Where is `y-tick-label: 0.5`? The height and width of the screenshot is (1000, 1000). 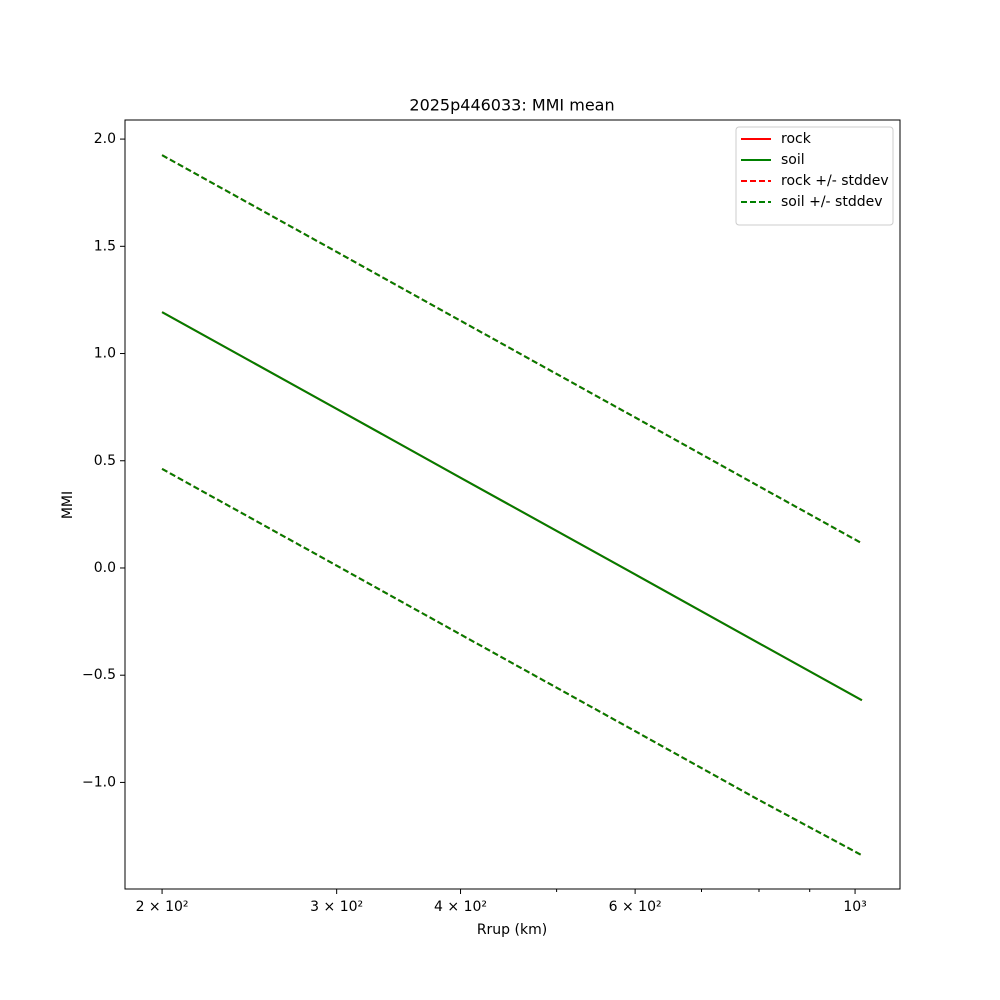
y-tick-label: 0.5 is located at coordinates (105, 461).